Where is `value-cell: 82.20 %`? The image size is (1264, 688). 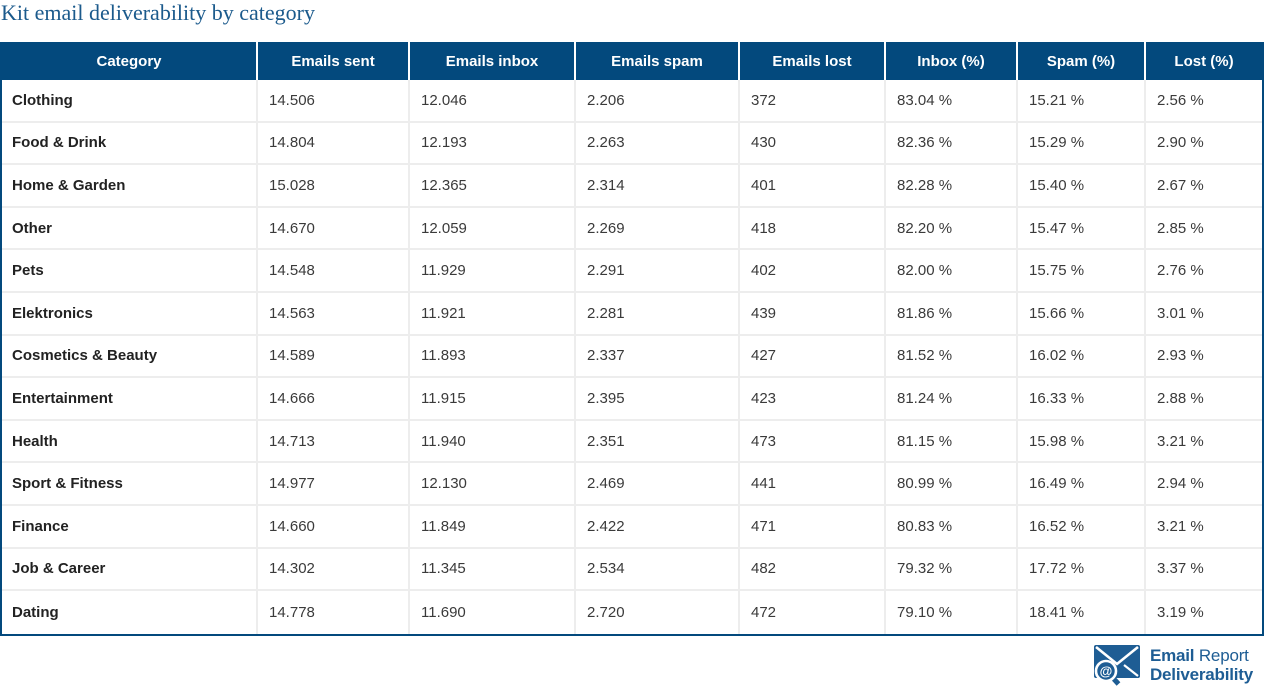 value-cell: 82.20 % is located at coordinates (952, 228).